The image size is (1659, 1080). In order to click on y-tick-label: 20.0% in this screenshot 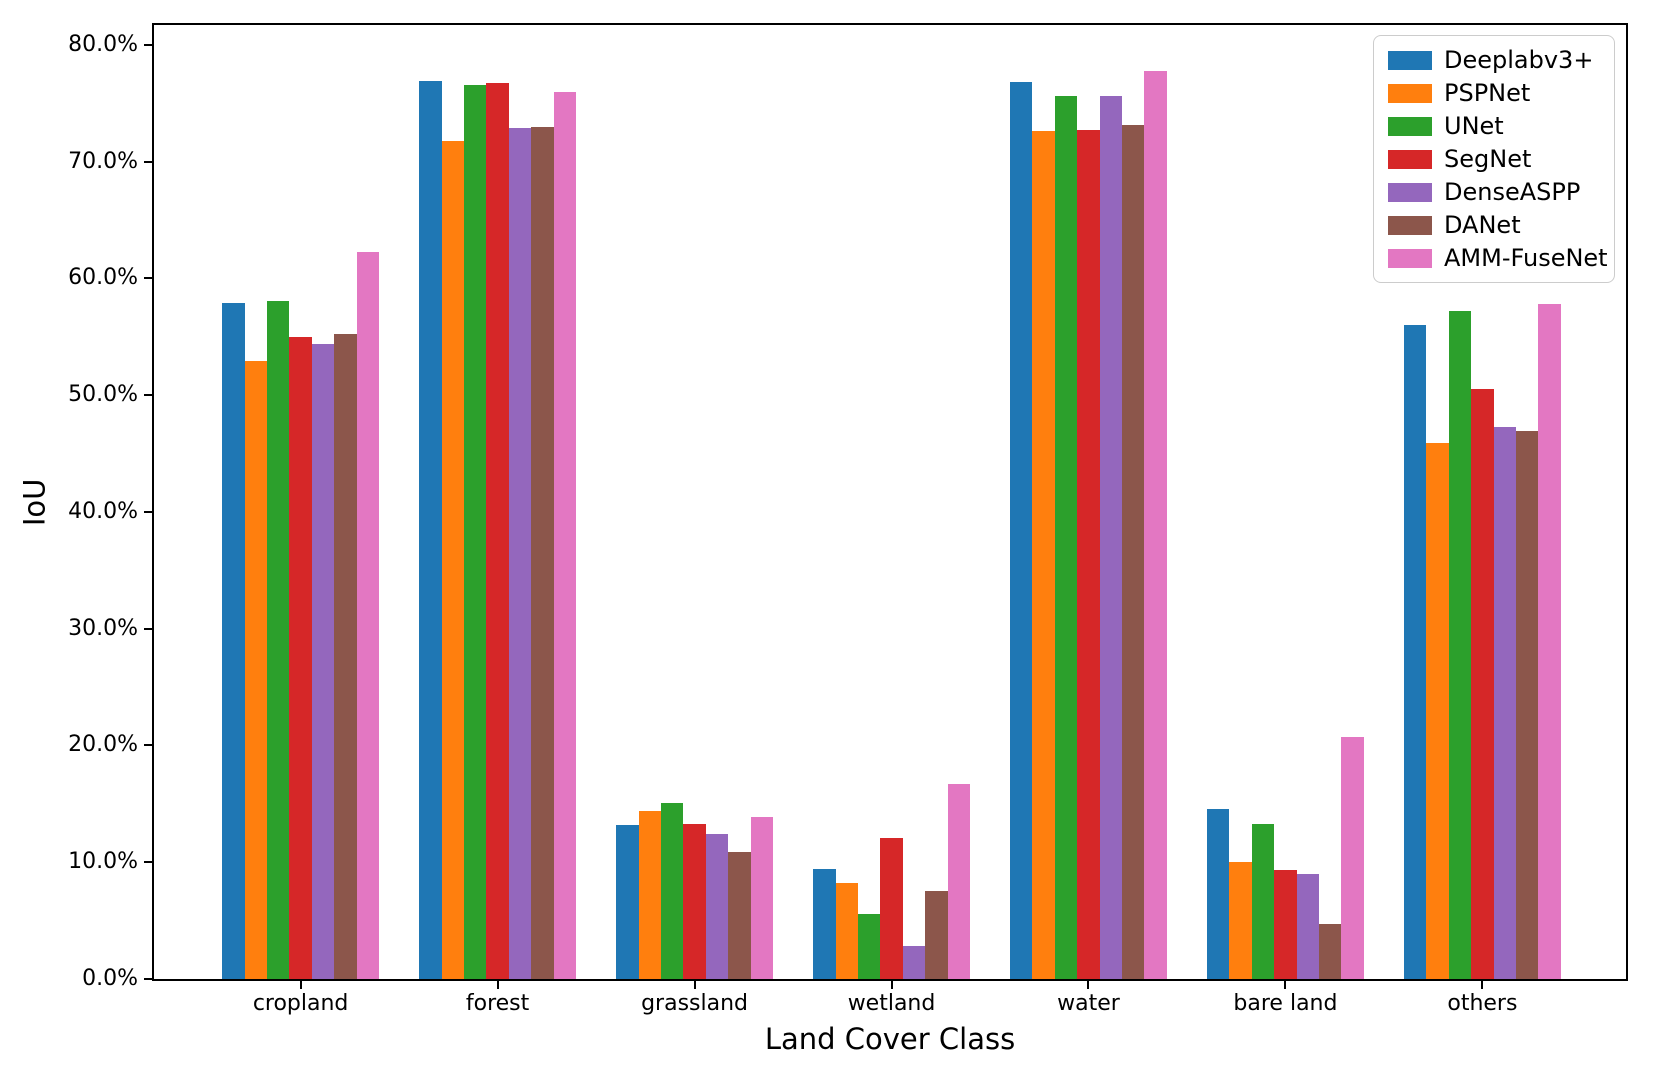, I will do `click(103, 745)`.